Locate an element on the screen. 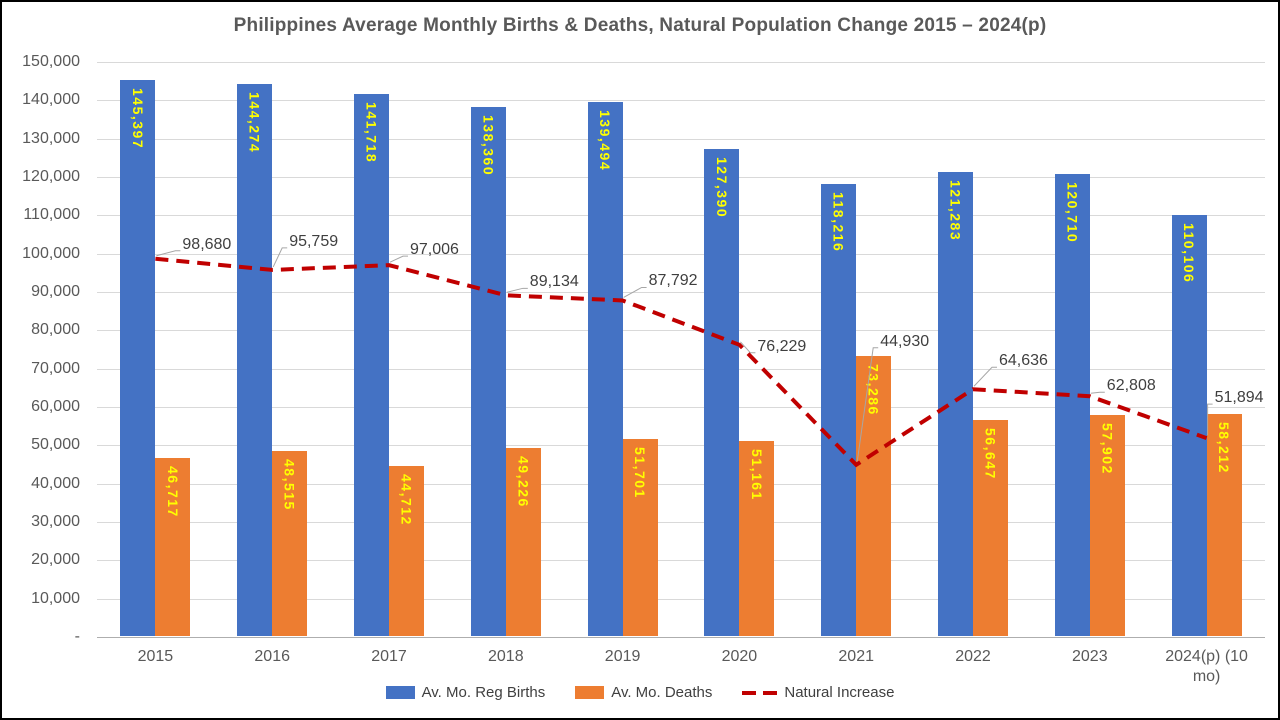 The image size is (1280, 720). legend-label: Av. Mo. Deaths is located at coordinates (662, 692).